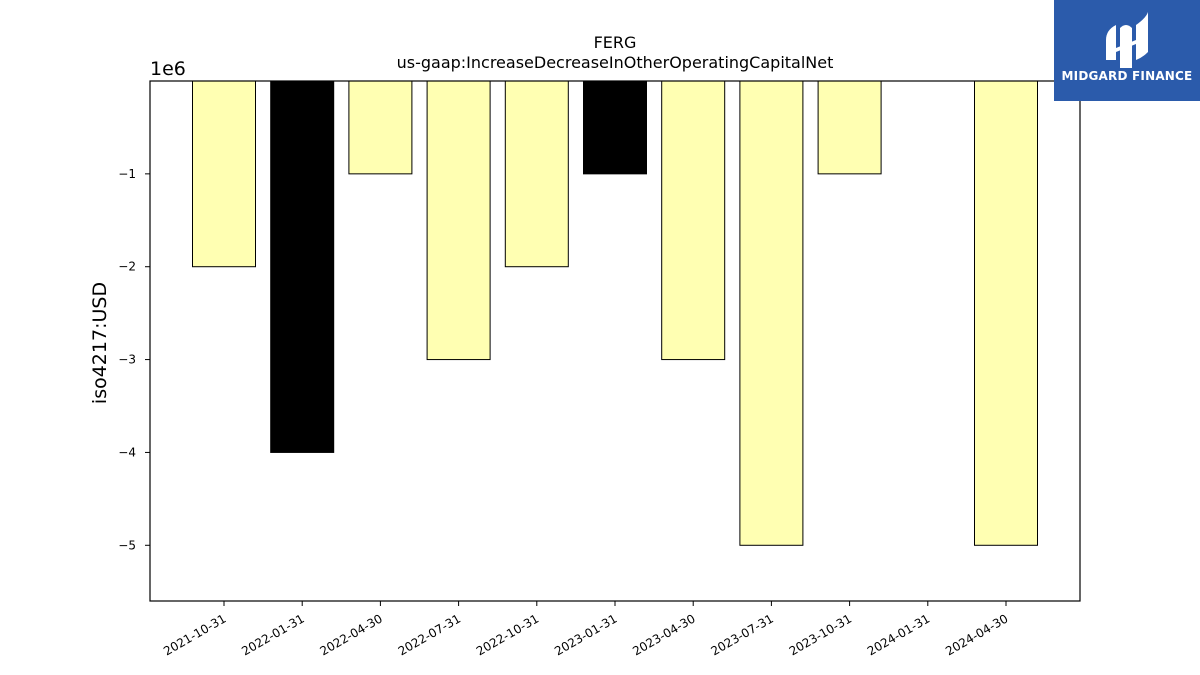  What do you see at coordinates (663, 634) in the screenshot?
I see `x-tick-label: 2023-04-30` at bounding box center [663, 634].